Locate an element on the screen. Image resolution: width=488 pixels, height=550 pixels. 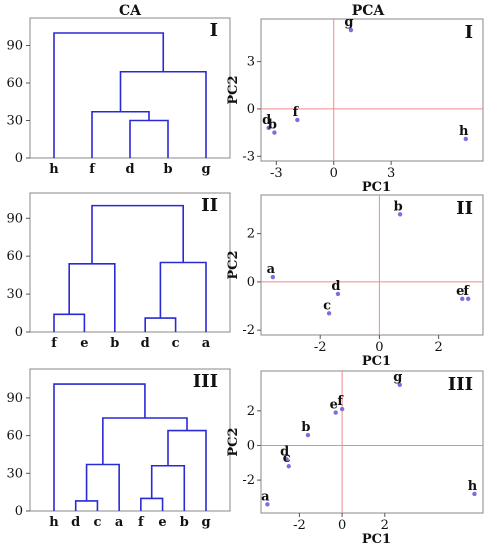
dendrogram-leaf-label-III: f is located at coordinates (141, 522).